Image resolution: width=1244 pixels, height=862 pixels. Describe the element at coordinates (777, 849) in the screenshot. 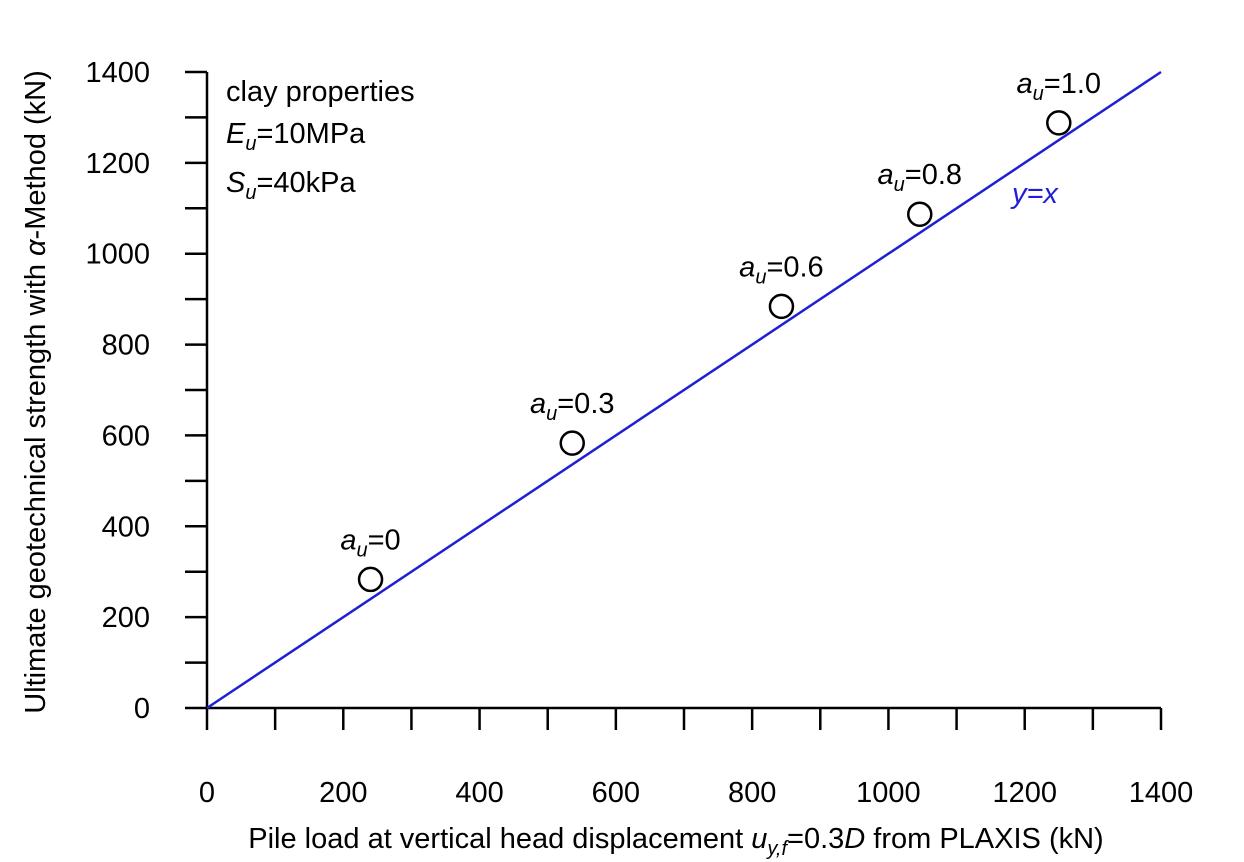

I see `x-axis-label-sub: y,f` at that location.